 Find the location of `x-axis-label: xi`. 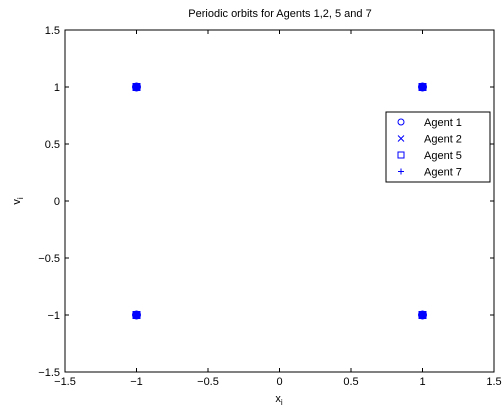

x-axis-label: xi is located at coordinates (279, 400).